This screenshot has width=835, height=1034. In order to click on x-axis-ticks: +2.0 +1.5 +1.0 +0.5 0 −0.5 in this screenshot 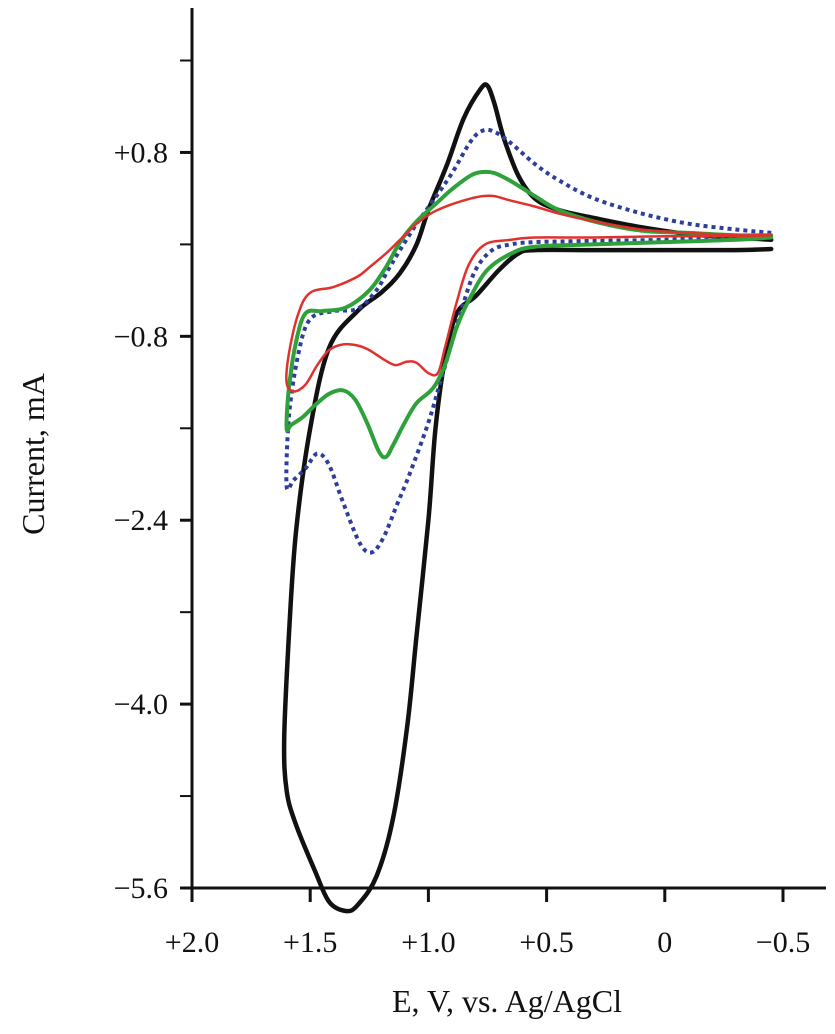, I will do `click(487, 923)`.